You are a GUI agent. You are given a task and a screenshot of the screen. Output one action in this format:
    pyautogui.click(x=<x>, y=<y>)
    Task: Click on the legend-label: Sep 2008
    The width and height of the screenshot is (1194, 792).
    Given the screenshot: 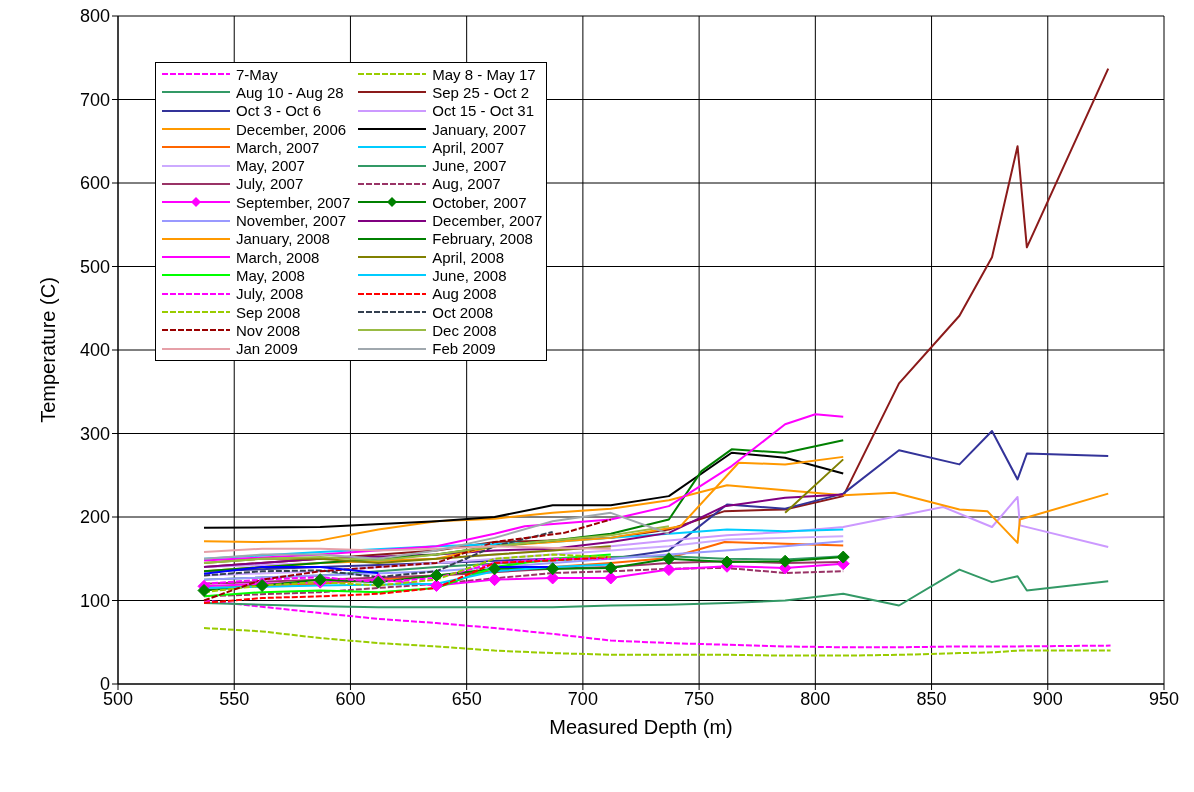 What is the action you would take?
    pyautogui.click(x=268, y=312)
    